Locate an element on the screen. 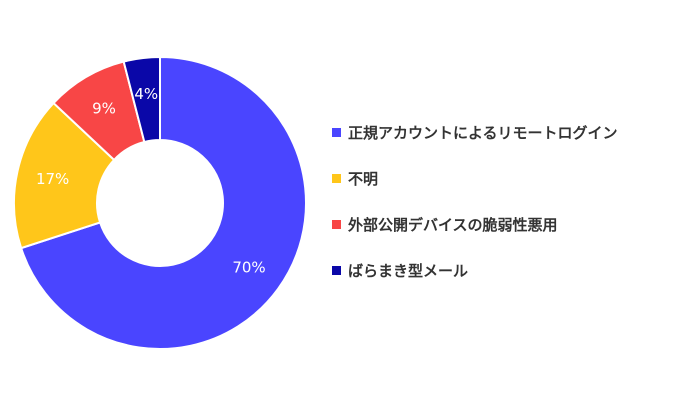  legend-item-remote-login: 正規アカウントによるリモートログイン is located at coordinates (475, 132).